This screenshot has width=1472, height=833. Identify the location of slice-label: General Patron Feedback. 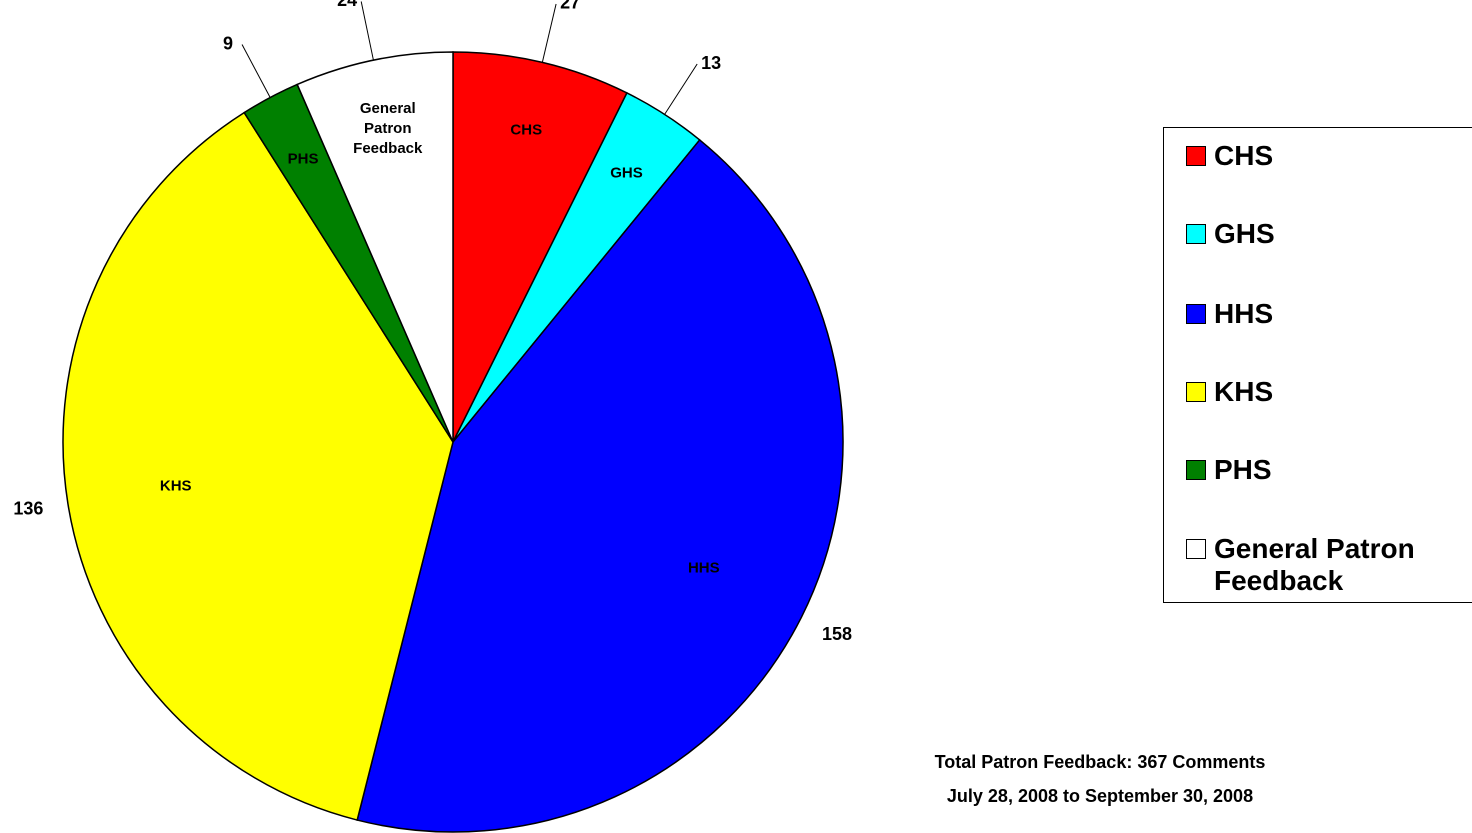
(388, 128).